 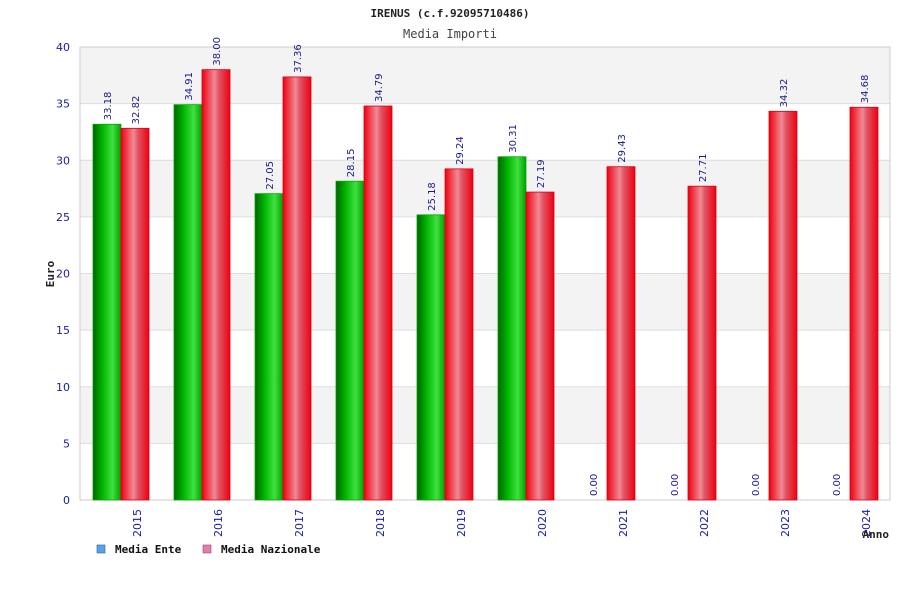 What do you see at coordinates (217, 51) in the screenshot?
I see `value-label: 38.00` at bounding box center [217, 51].